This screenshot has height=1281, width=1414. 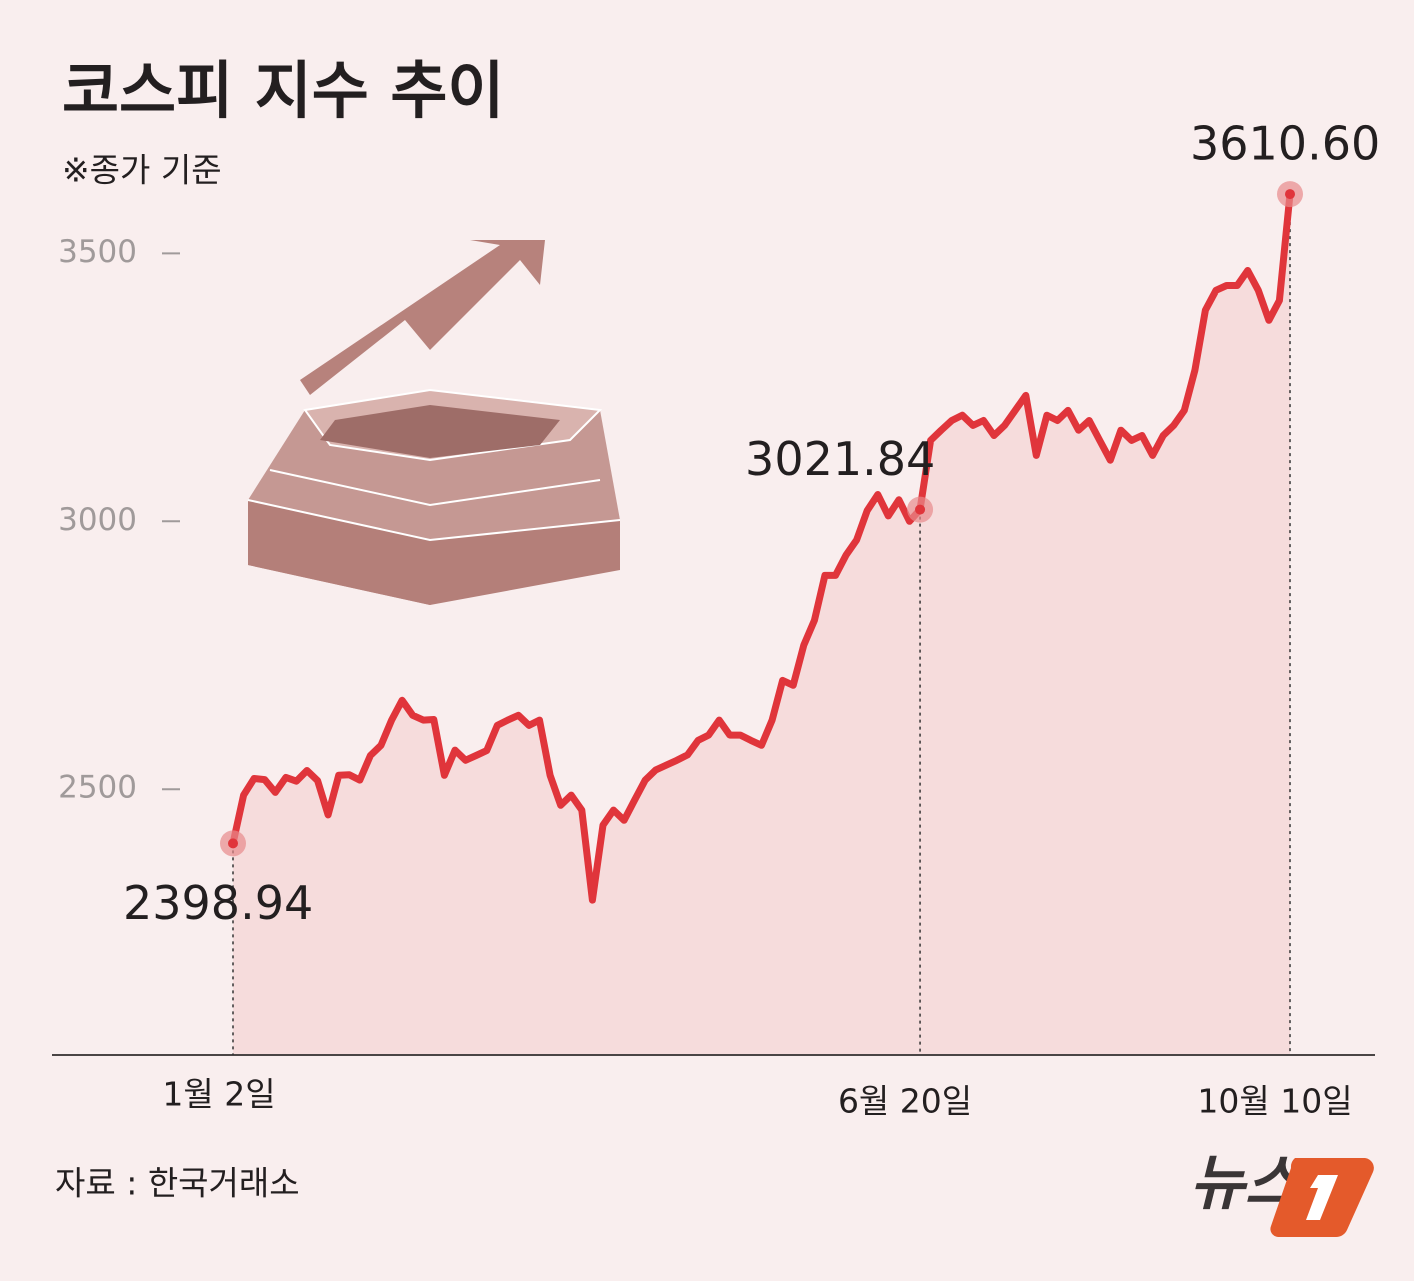 What do you see at coordinates (177, 1183) in the screenshot?
I see `source: 자료 : 한국거래소` at bounding box center [177, 1183].